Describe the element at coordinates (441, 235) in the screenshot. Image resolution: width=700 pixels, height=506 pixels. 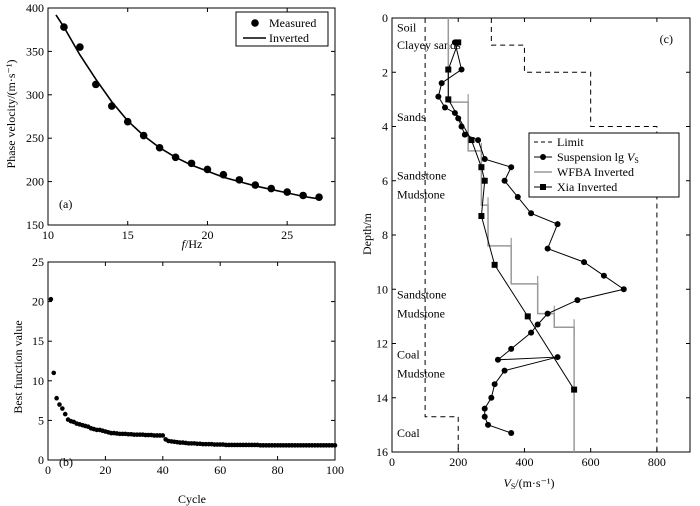
I see `limit-line-lower` at that location.